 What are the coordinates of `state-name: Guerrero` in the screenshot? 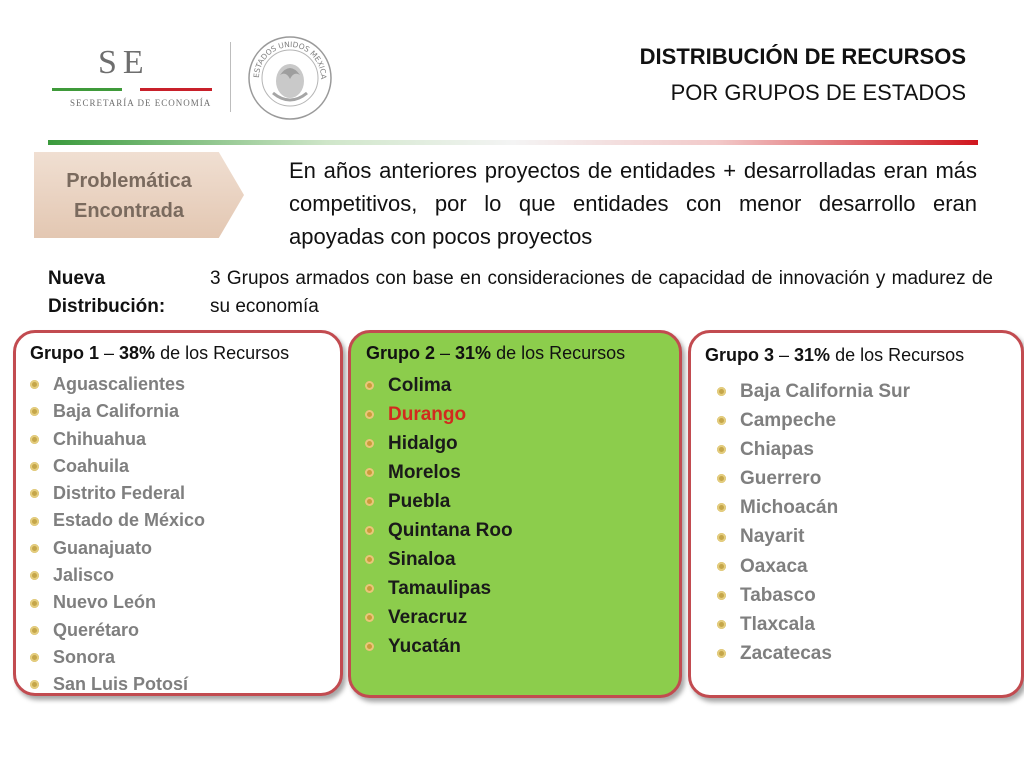 It's located at (781, 479).